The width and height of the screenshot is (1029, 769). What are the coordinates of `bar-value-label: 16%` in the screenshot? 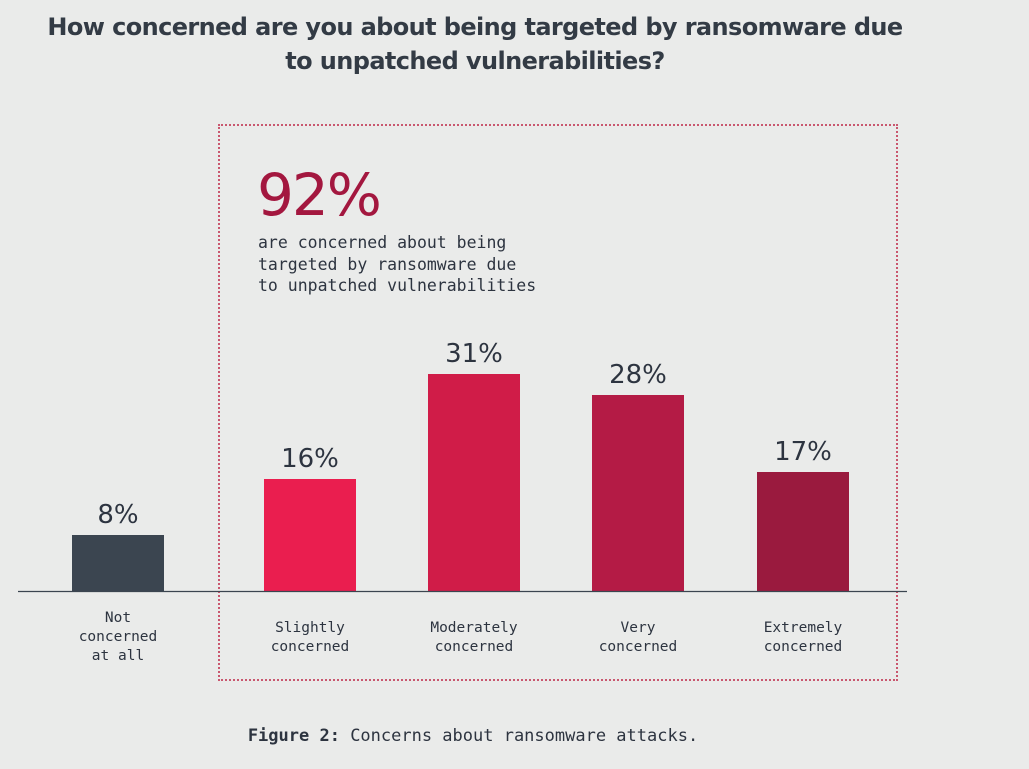 It's located at (310, 459).